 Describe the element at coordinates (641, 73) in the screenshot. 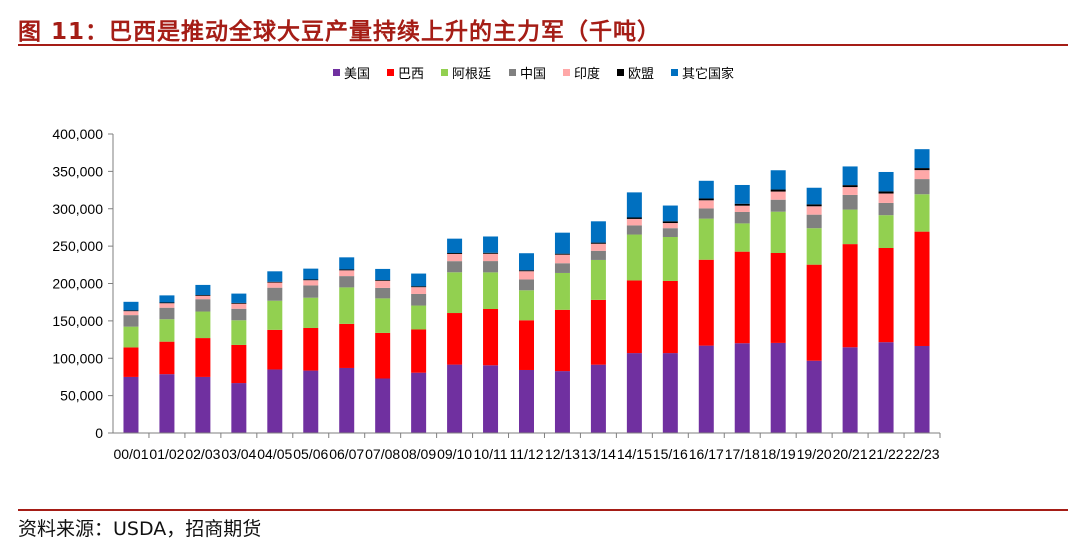

I see `legend-label: 欧盟` at that location.